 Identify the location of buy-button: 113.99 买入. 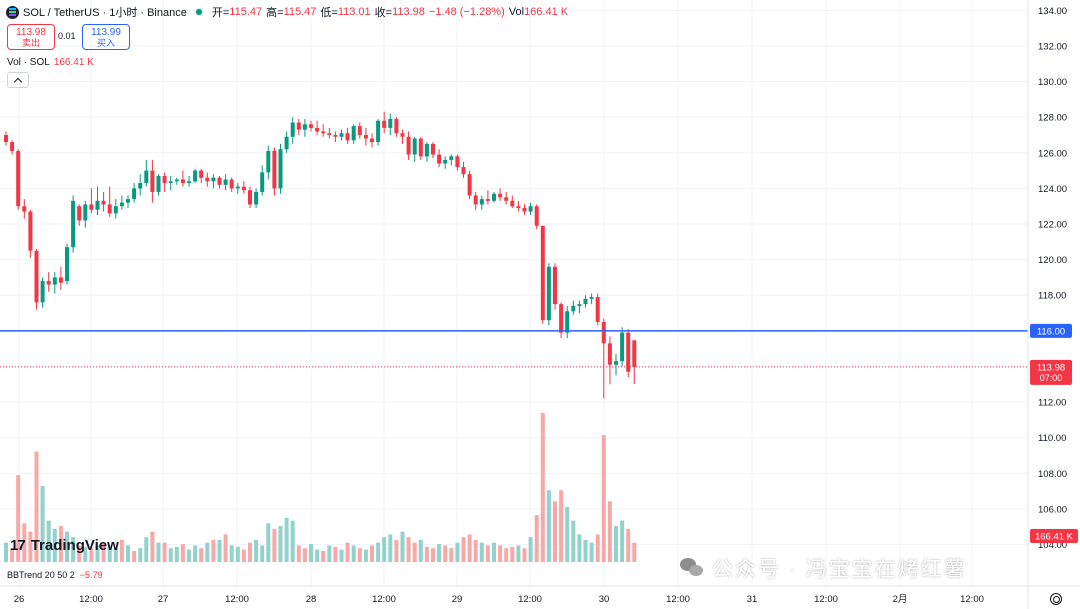
(106, 37).